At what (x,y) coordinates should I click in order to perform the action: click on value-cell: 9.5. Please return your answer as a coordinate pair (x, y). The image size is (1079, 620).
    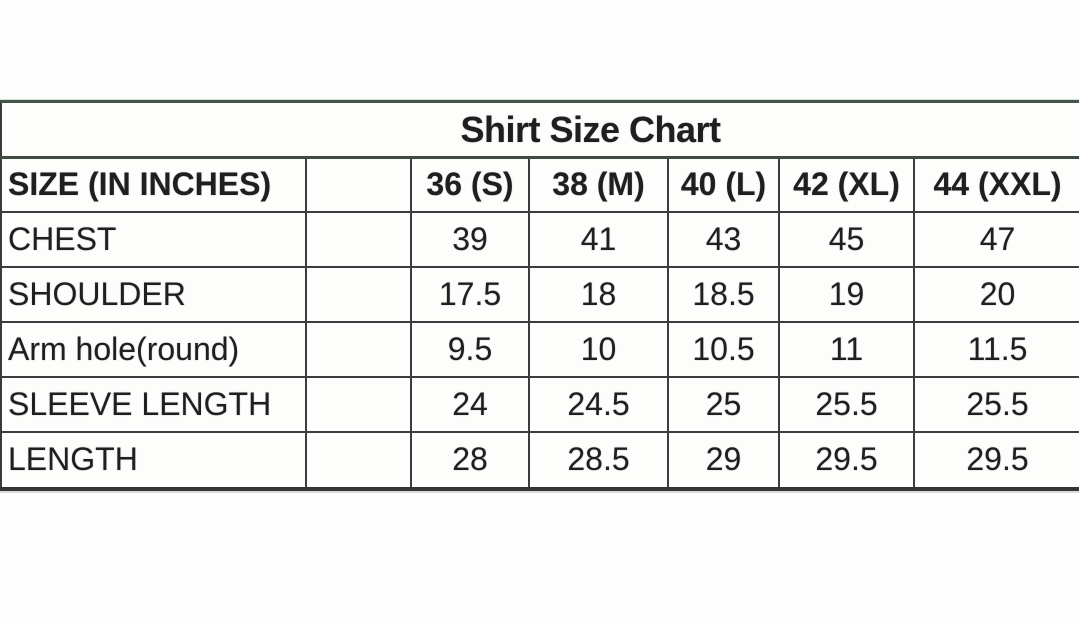
    Looking at the image, I should click on (469, 349).